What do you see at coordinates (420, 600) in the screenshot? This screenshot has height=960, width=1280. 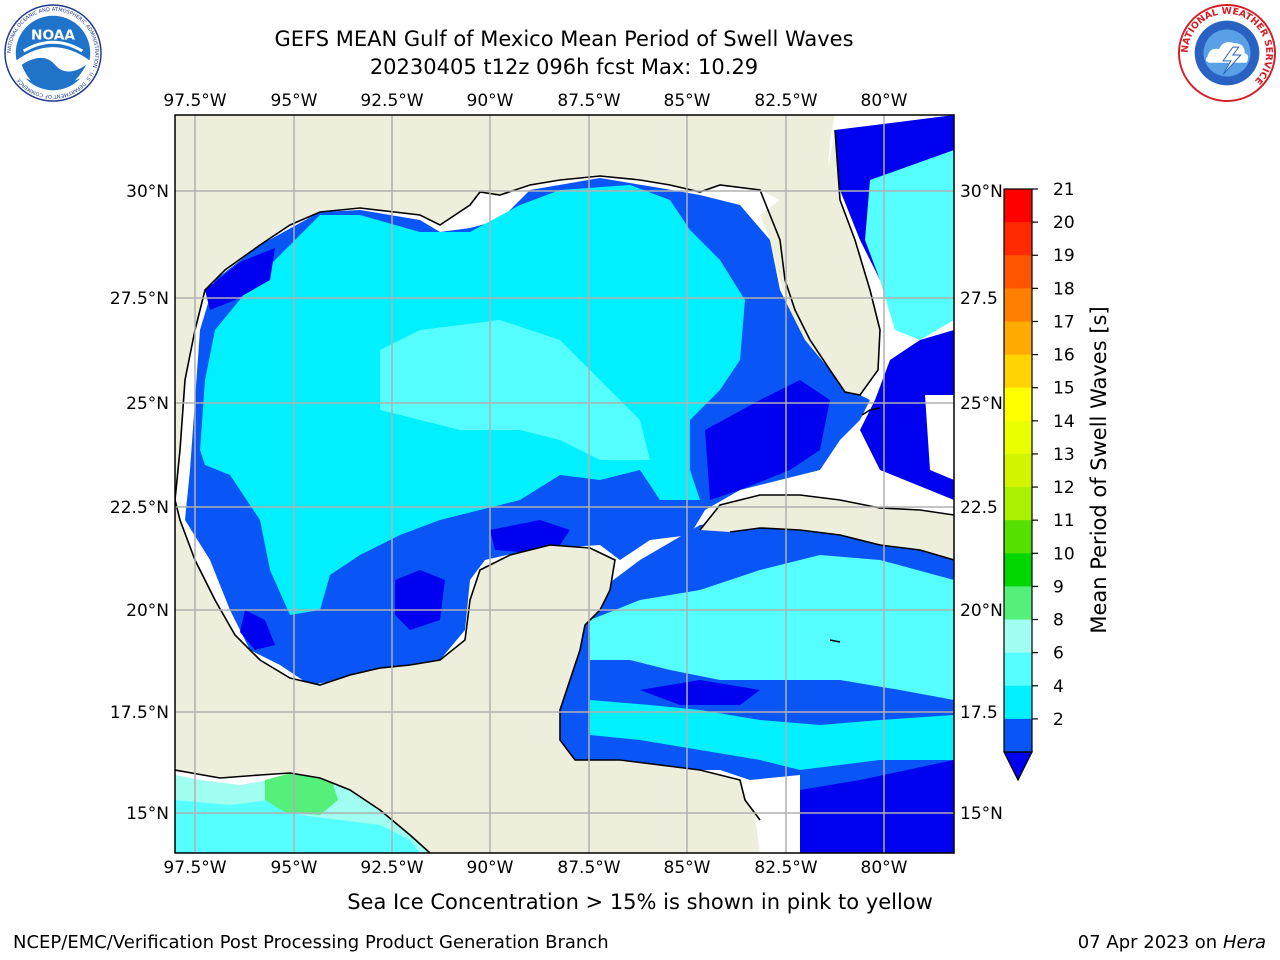 I see `gulf-dark-patch-s1` at bounding box center [420, 600].